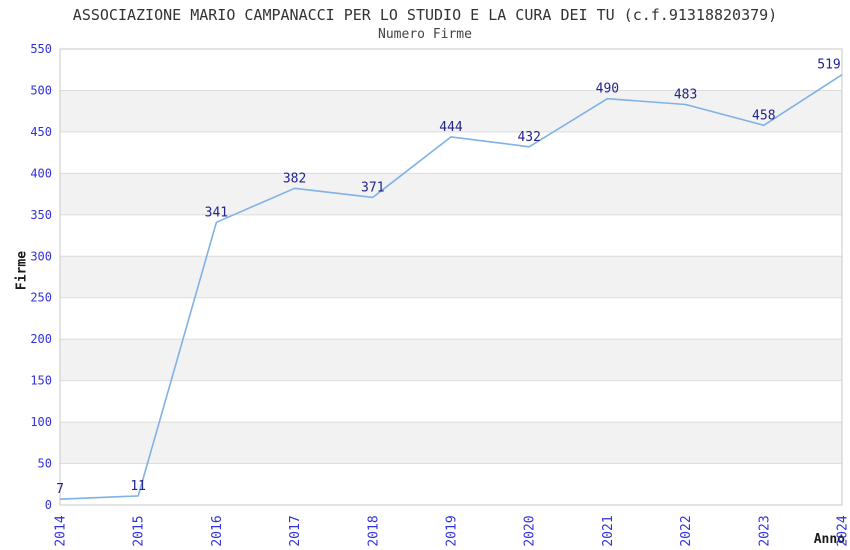  What do you see at coordinates (41, 90) in the screenshot?
I see `y-tick-label: 500` at bounding box center [41, 90].